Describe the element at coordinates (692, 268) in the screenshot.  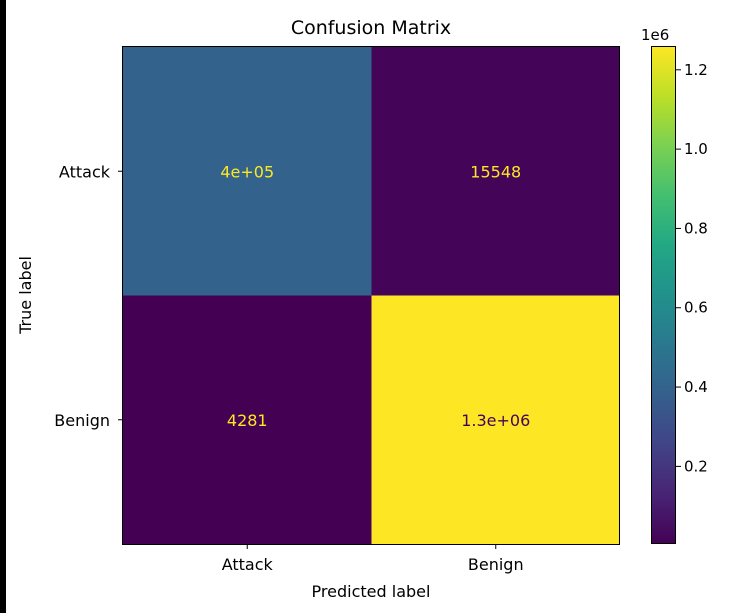
I see `colorbar-ticks: 0.2 0.4 0.6 0.8 1.0 1.2` at that location.